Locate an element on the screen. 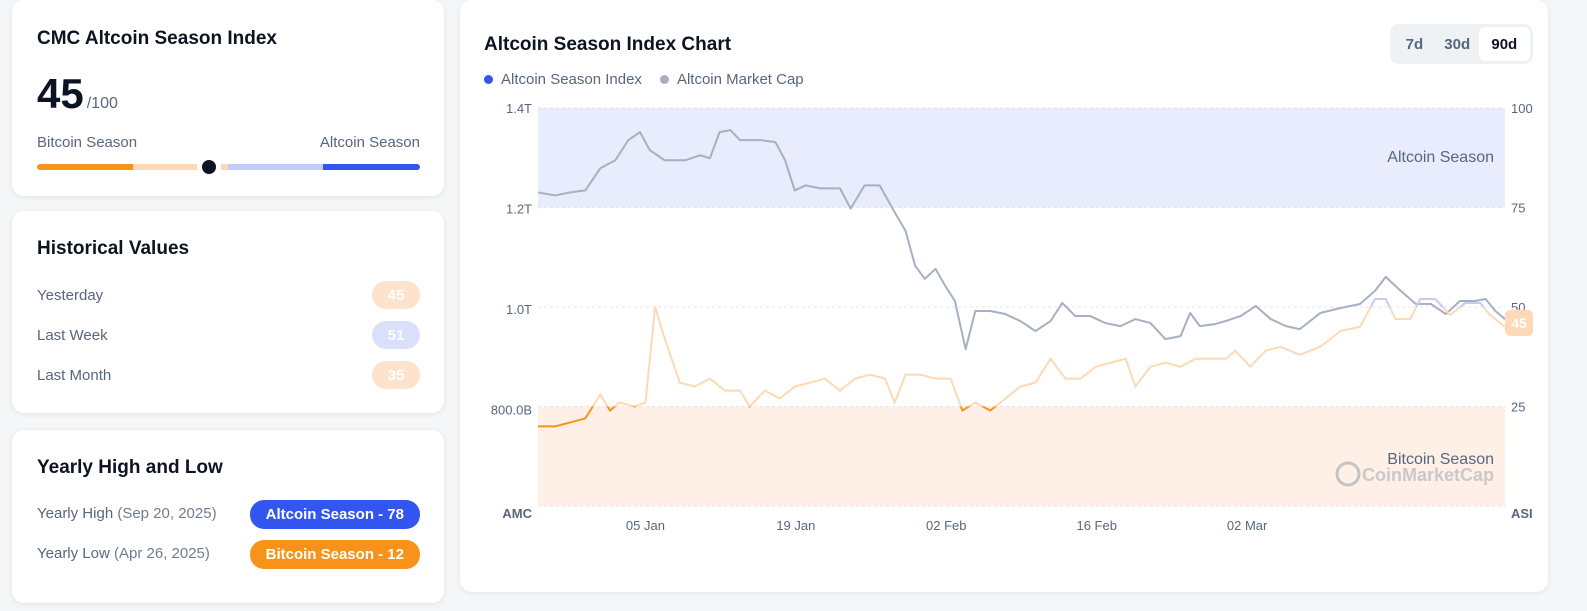 Image resolution: width=1587 pixels, height=611 pixels. legend-asi: Altcoin Season Index is located at coordinates (563, 79).